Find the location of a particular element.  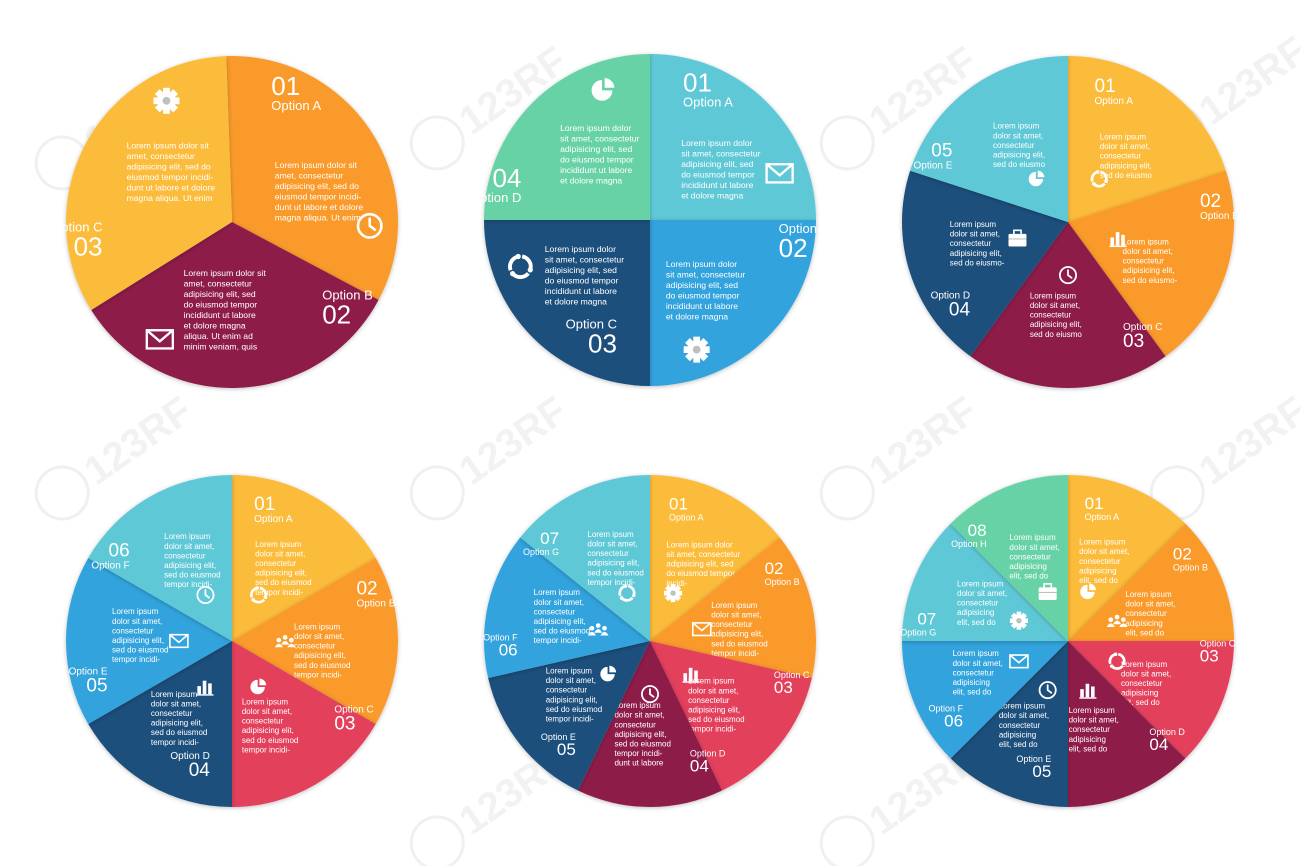

description-line: incididunt ut labore is located at coordinates (717, 185).